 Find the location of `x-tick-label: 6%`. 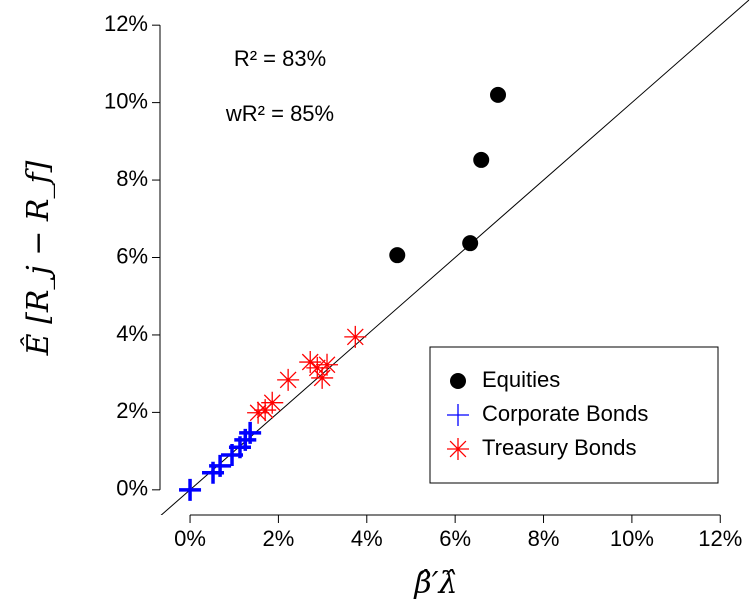

x-tick-label: 6% is located at coordinates (455, 538).